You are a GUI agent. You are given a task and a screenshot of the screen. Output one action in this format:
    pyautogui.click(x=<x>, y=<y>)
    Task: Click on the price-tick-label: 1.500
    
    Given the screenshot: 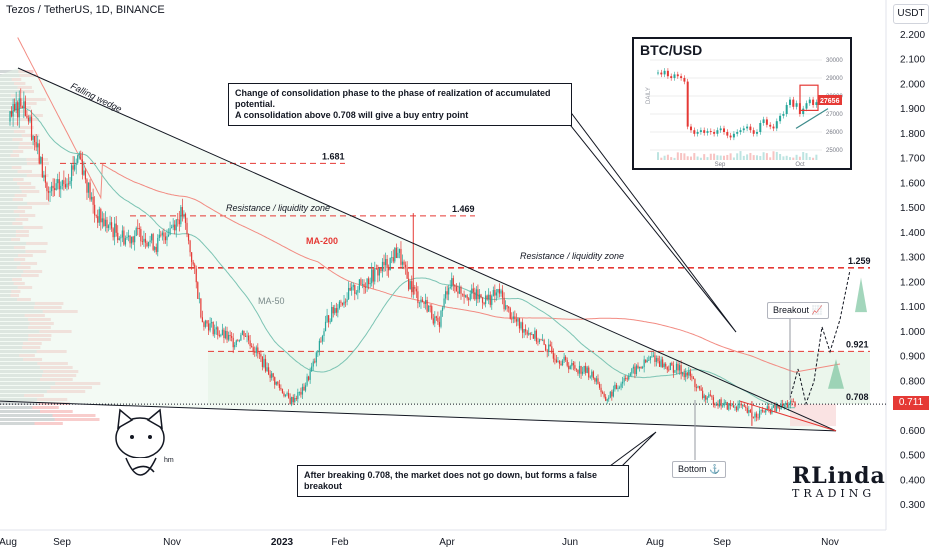 What is the action you would take?
    pyautogui.click(x=912, y=208)
    